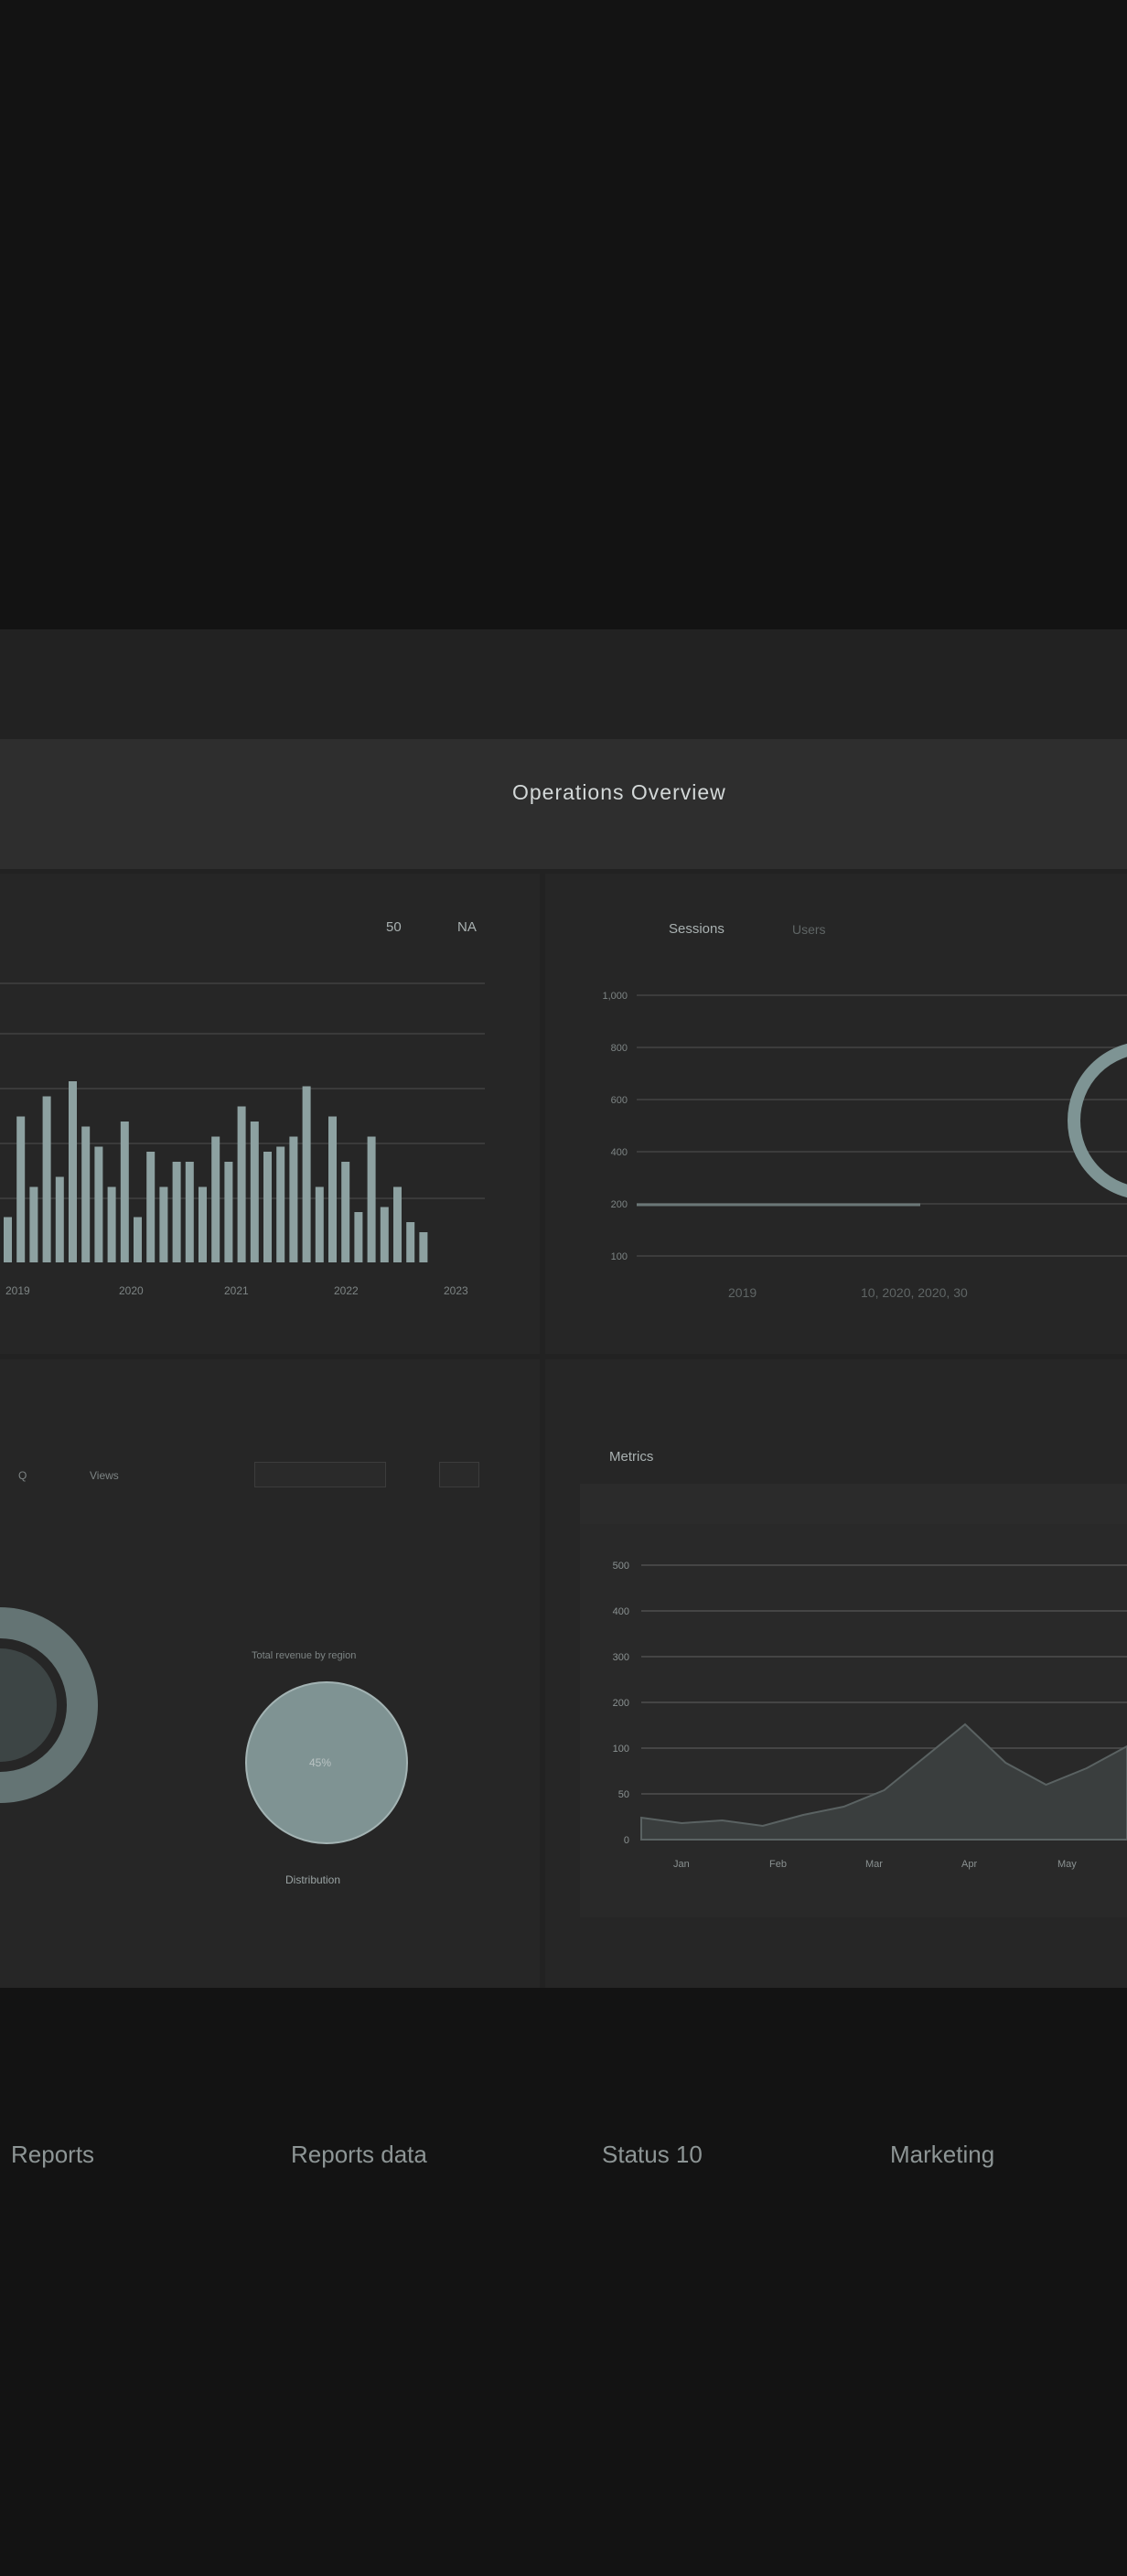 Image resolution: width=1127 pixels, height=2576 pixels. What do you see at coordinates (652, 2154) in the screenshot?
I see `footer-item-status: Status 10` at bounding box center [652, 2154].